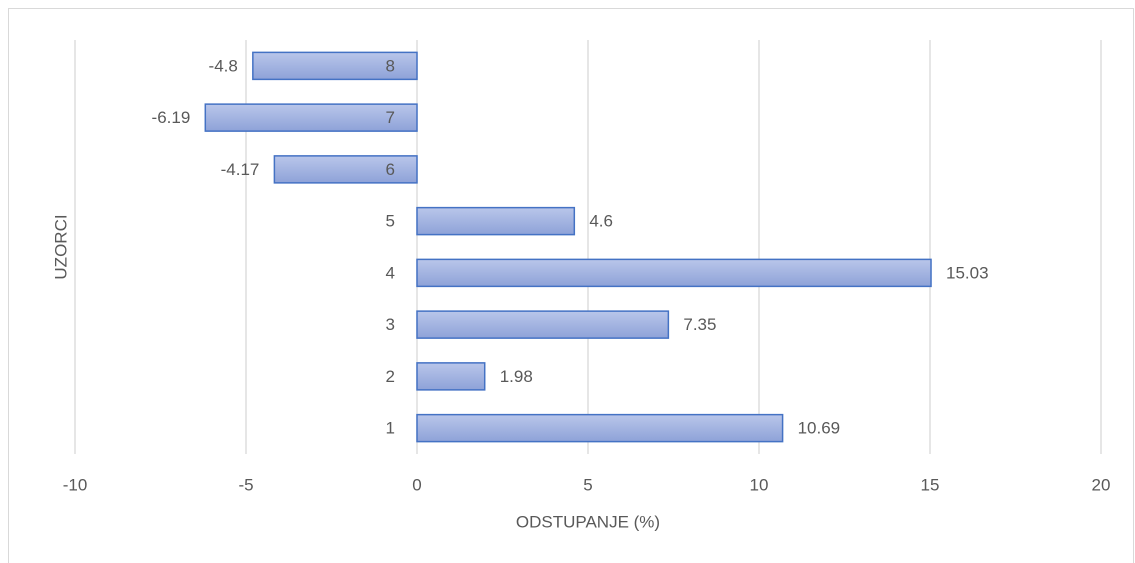 This screenshot has width=1135, height=563. Describe the element at coordinates (930, 484) in the screenshot. I see `x-tick-label: 15` at that location.